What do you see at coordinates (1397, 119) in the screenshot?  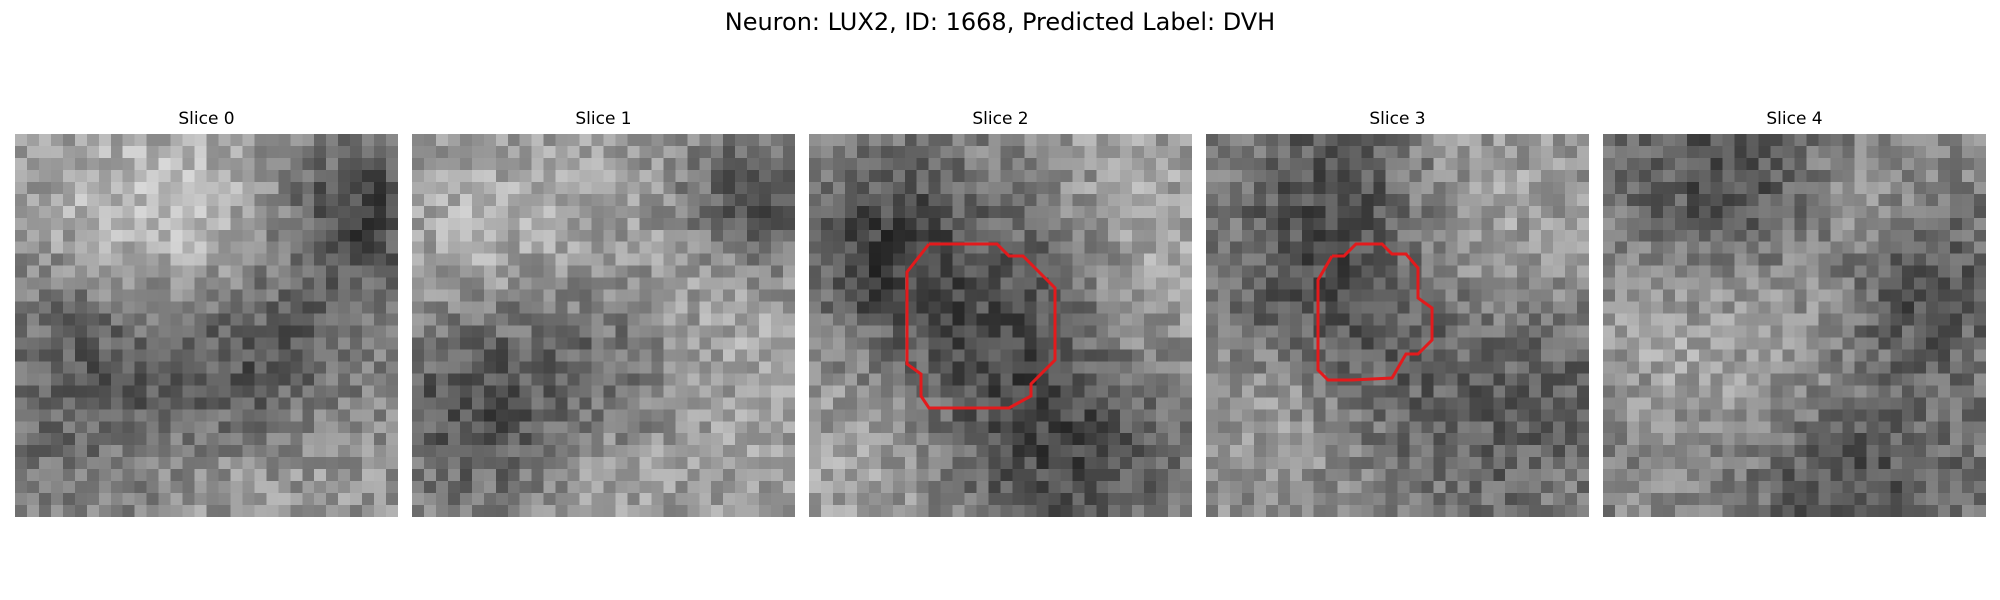 I see `slice-title: Slice 3` at bounding box center [1397, 119].